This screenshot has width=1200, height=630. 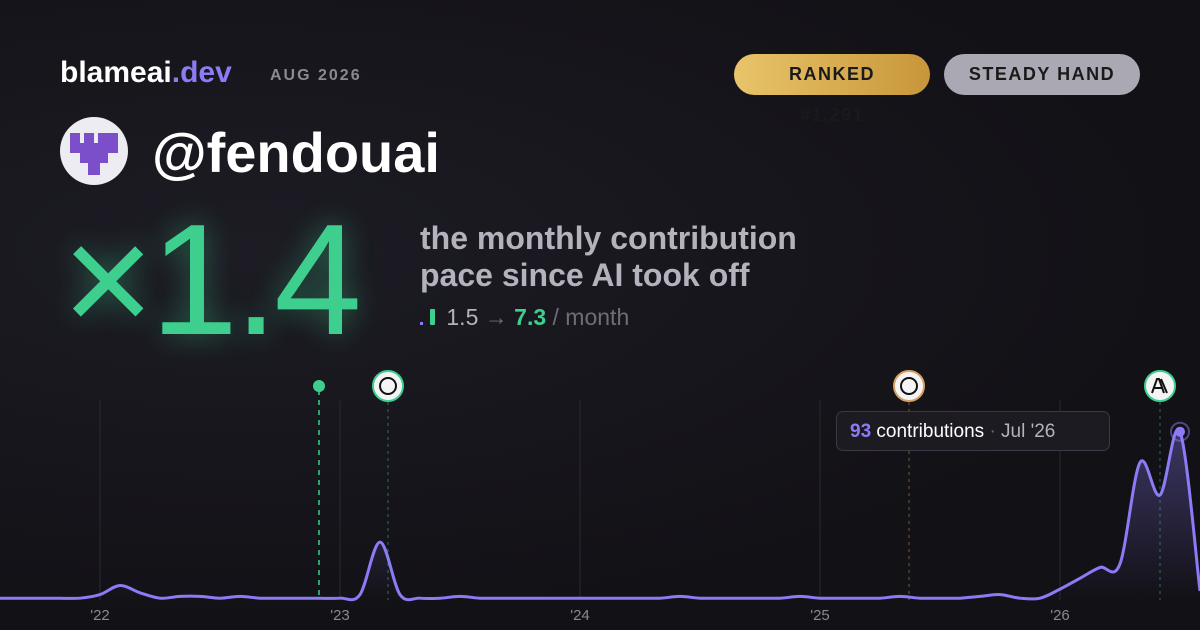 What do you see at coordinates (316, 75) in the screenshot?
I see `date: AUG 2026` at bounding box center [316, 75].